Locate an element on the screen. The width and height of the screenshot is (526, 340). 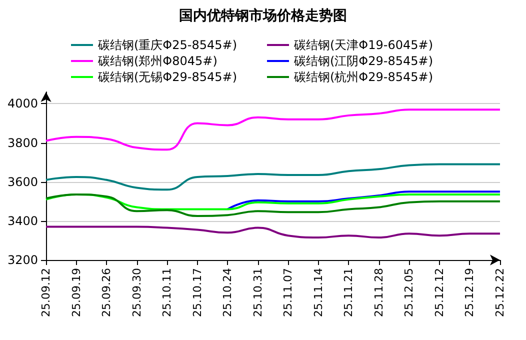
x-tick-label: 25.12.22 is located at coordinates (500, 292).